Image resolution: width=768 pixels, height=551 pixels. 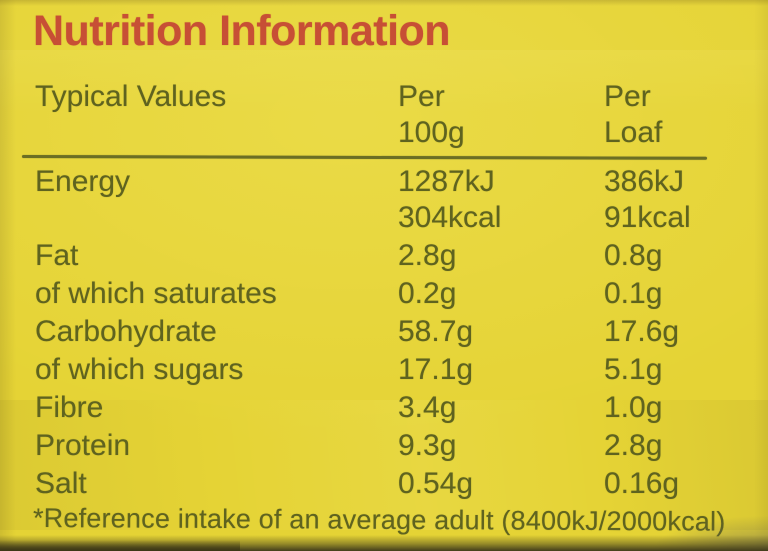 I want to click on value-energy-per-100g: 1287kJ, so click(x=446, y=181).